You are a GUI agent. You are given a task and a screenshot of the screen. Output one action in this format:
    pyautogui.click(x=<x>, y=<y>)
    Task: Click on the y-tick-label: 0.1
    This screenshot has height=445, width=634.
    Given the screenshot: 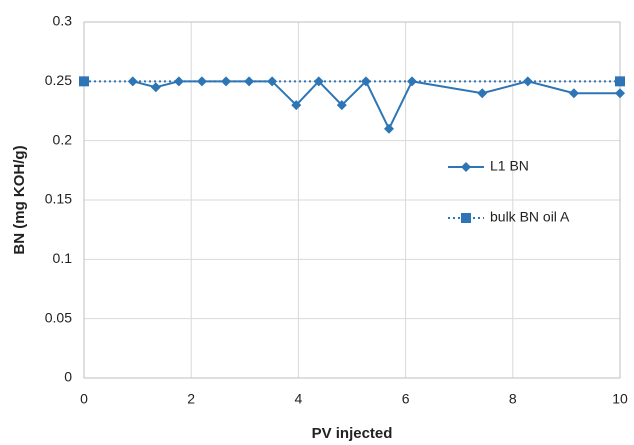 What is the action you would take?
    pyautogui.click(x=63, y=258)
    